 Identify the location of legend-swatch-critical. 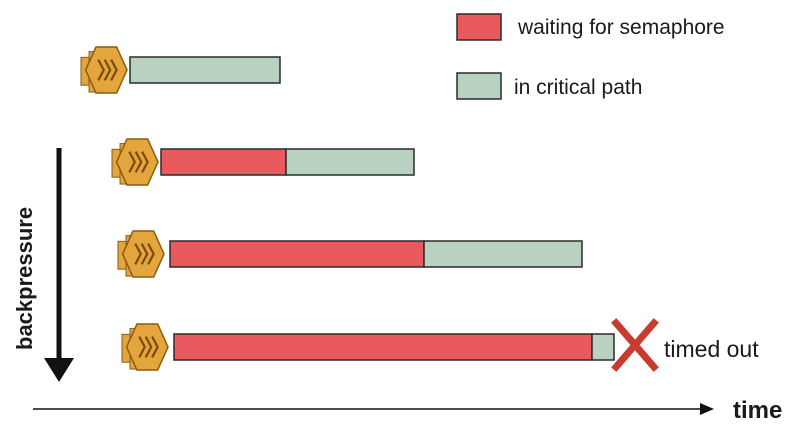
(479, 86).